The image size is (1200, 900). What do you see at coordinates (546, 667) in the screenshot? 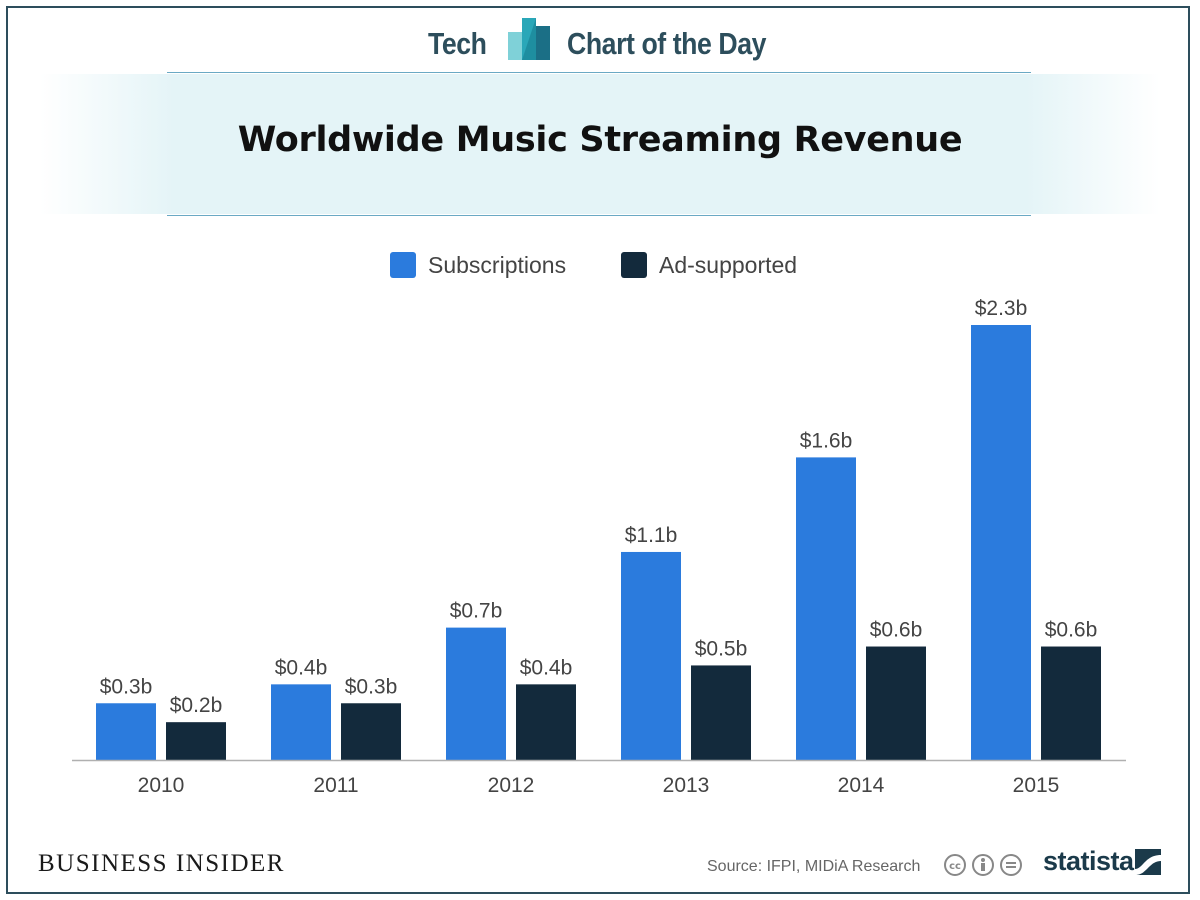
I see `data-label-ad-supported-2012: $0.4b` at bounding box center [546, 667].